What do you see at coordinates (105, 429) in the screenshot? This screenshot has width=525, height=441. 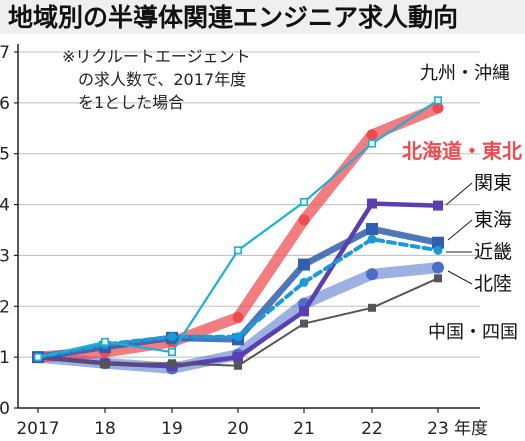 I see `x-tick-label: 18` at bounding box center [105, 429].